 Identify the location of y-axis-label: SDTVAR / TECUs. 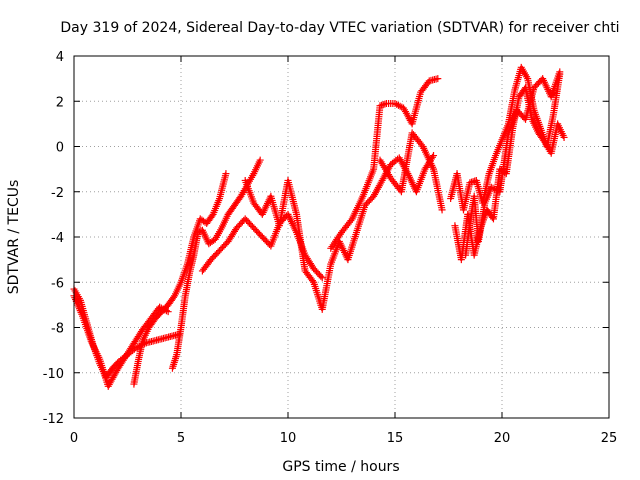
(14, 237).